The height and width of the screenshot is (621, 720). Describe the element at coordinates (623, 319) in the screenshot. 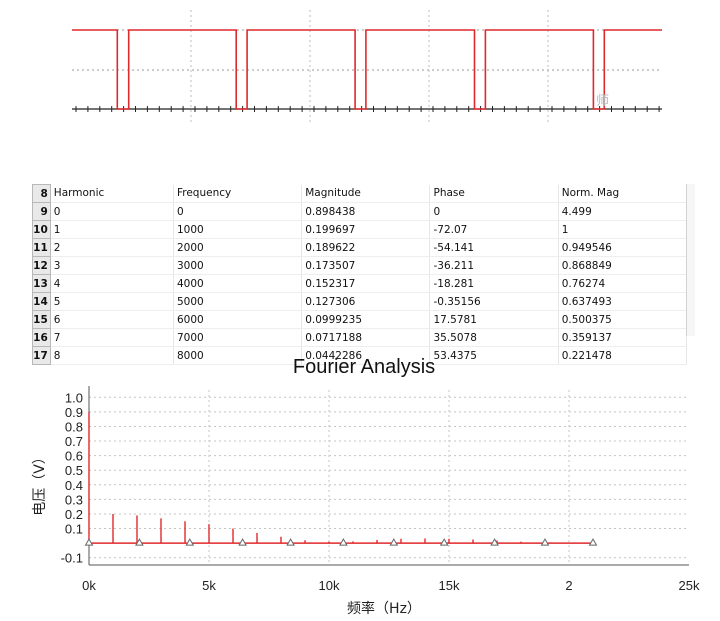

I see `cell-norm-mag: 0.500375` at that location.